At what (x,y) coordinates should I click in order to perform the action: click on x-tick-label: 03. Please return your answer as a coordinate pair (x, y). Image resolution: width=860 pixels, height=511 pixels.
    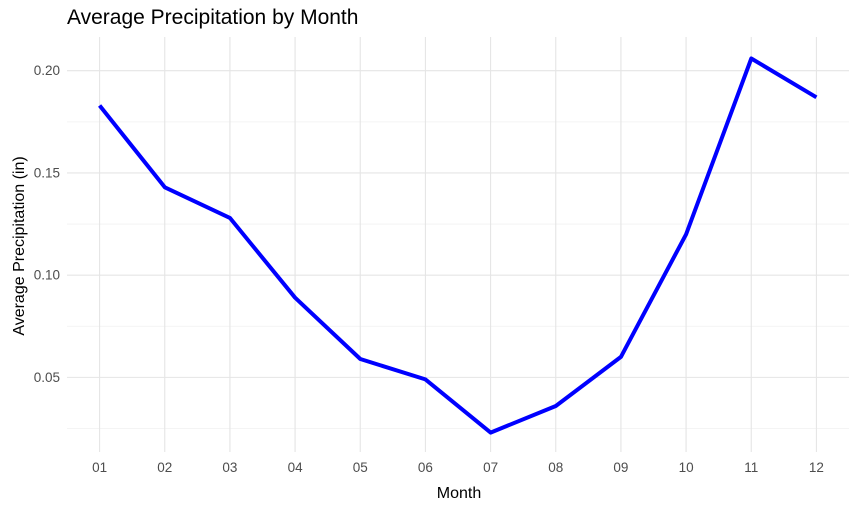
    Looking at the image, I should click on (229, 467).